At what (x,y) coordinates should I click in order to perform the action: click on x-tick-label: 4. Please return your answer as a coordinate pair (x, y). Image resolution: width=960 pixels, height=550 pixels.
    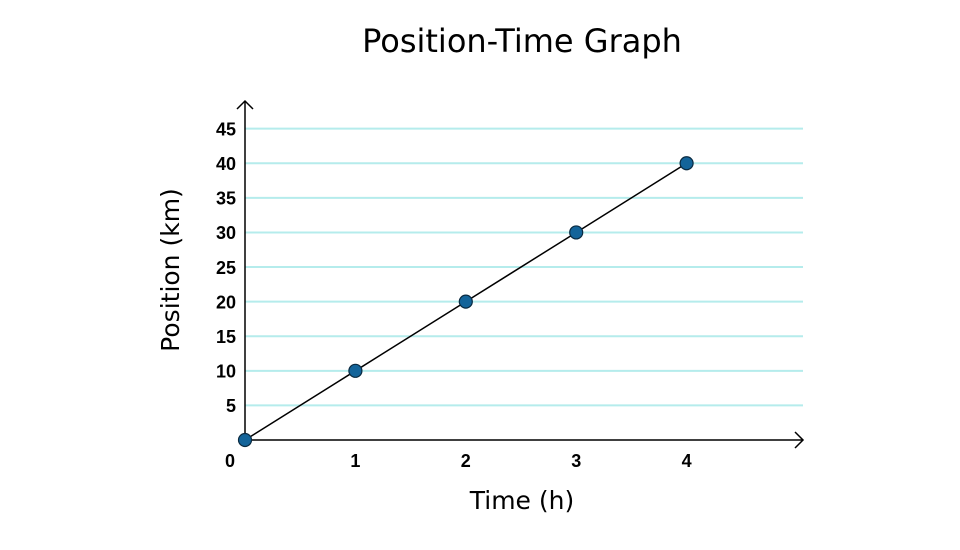
    Looking at the image, I should click on (687, 461).